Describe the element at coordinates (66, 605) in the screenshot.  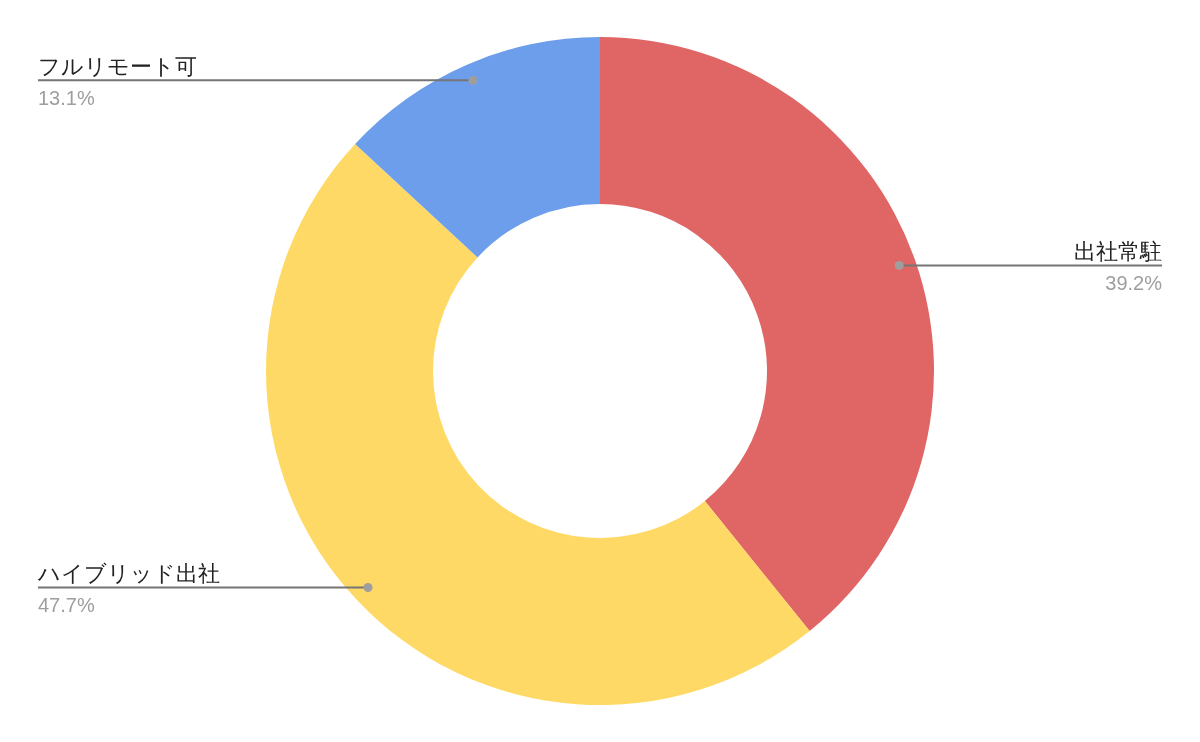
I see `data-label: 47.7%` at that location.